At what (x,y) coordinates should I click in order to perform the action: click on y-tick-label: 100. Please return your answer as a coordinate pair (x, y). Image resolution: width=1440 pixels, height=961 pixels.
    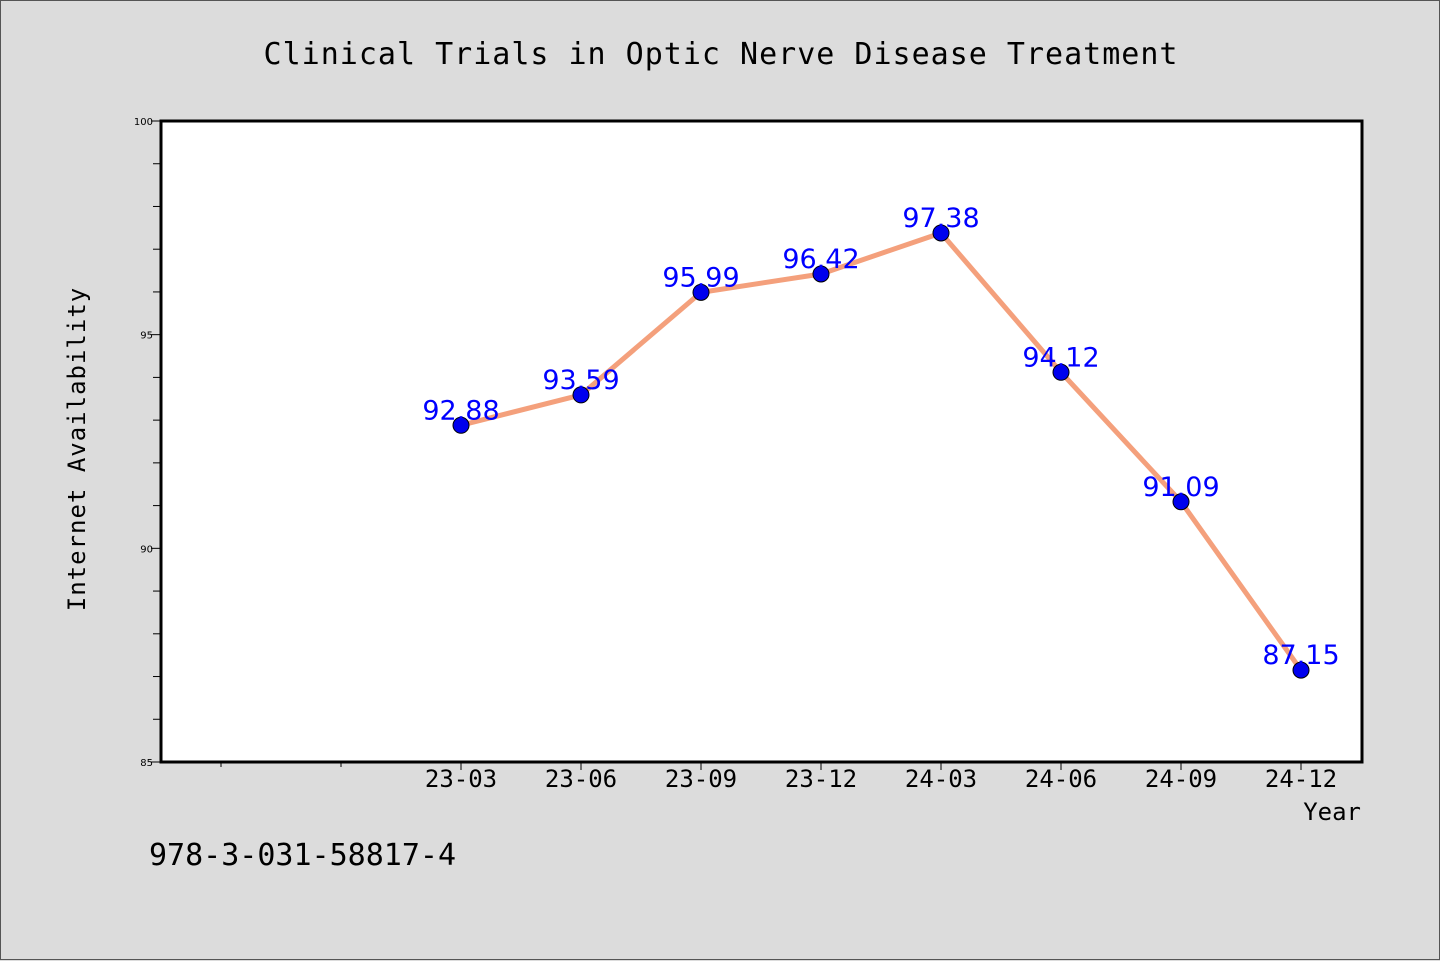
    Looking at the image, I should click on (143, 122).